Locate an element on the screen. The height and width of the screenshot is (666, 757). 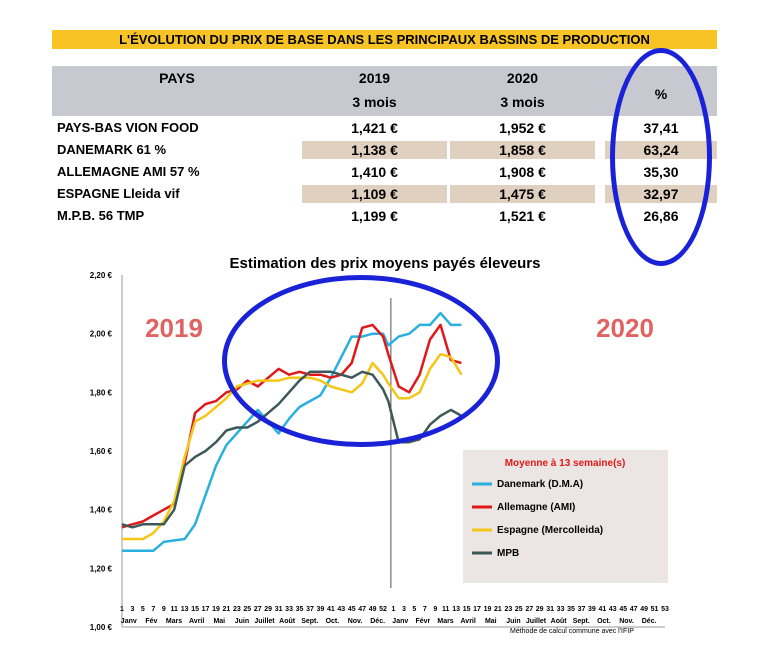
x-month-label: Oct. is located at coordinates (333, 621).